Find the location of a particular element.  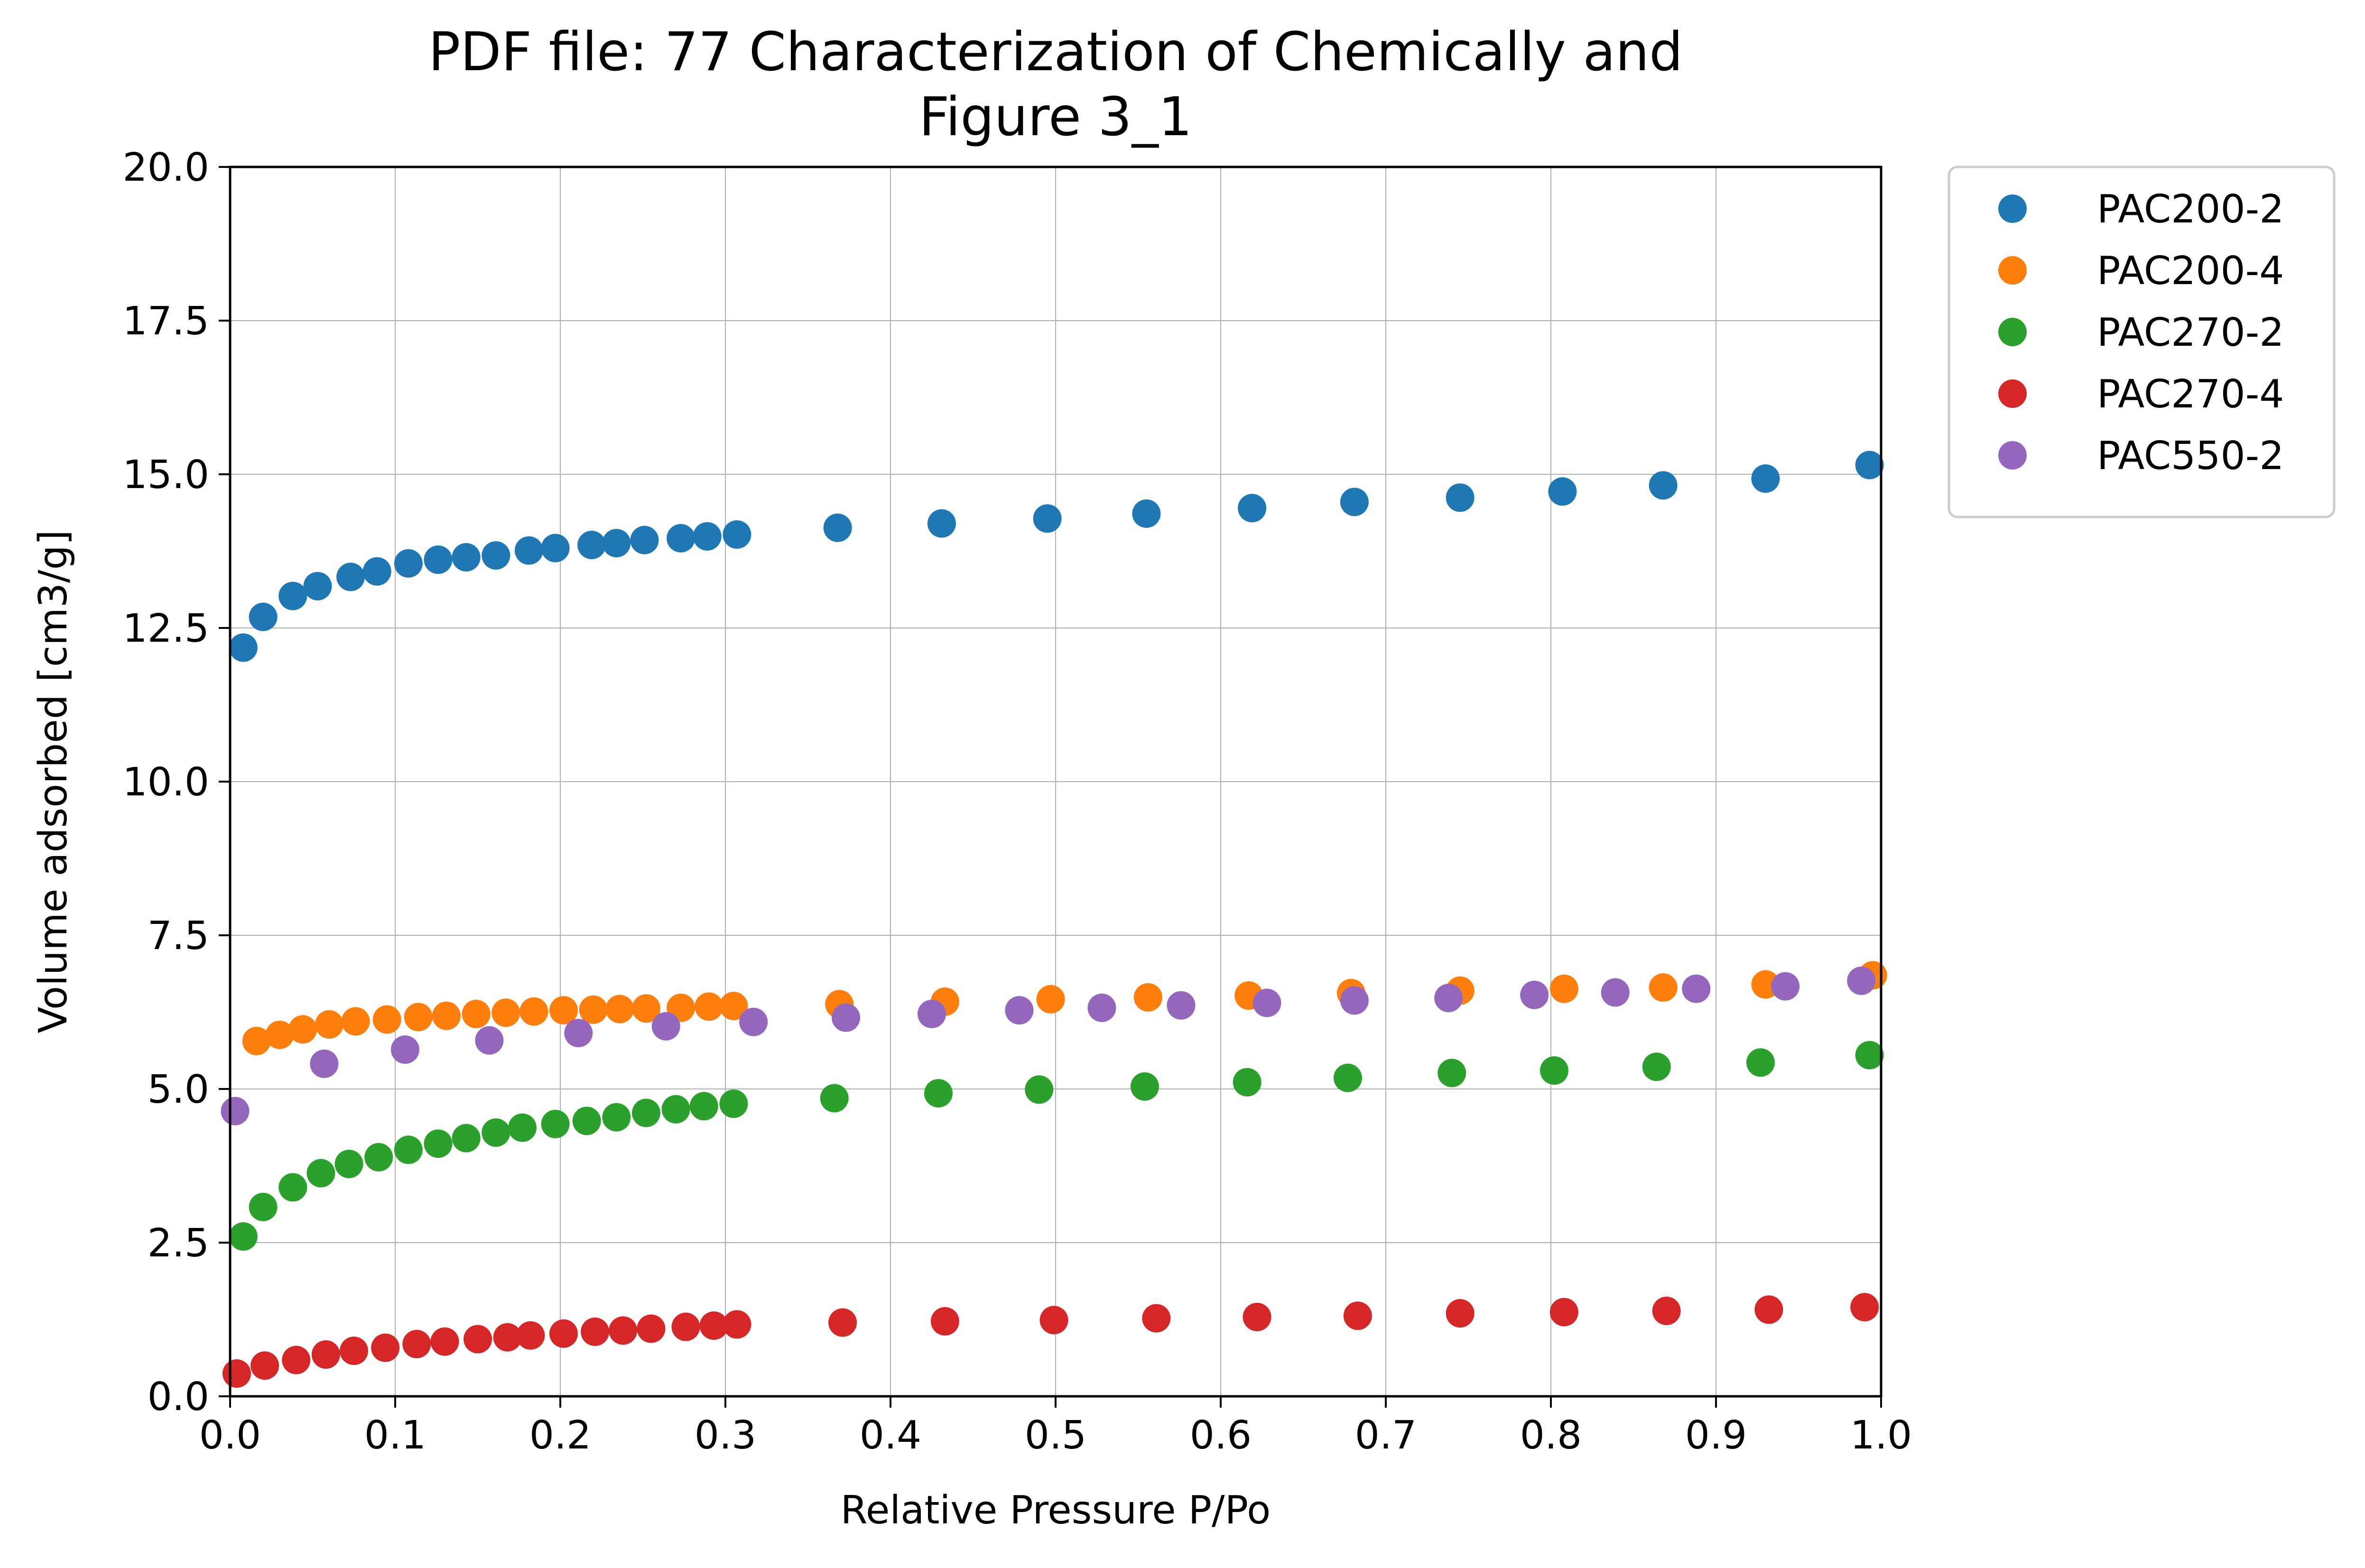

x-tick-label: 0.5 is located at coordinates (1056, 1436).